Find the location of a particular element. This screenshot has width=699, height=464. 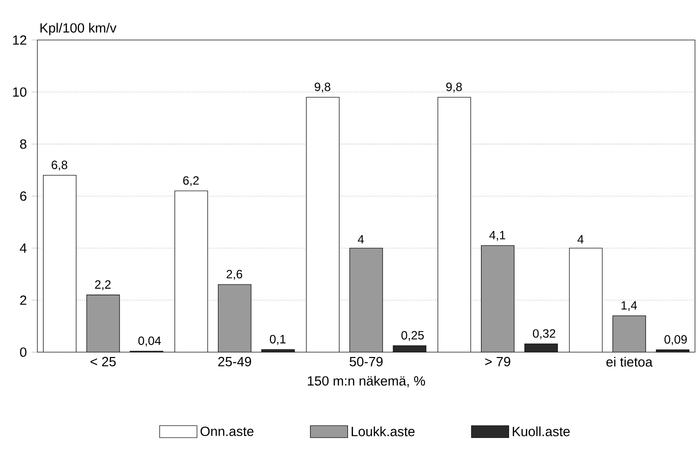

y-tick-label: 2 is located at coordinates (23, 300).